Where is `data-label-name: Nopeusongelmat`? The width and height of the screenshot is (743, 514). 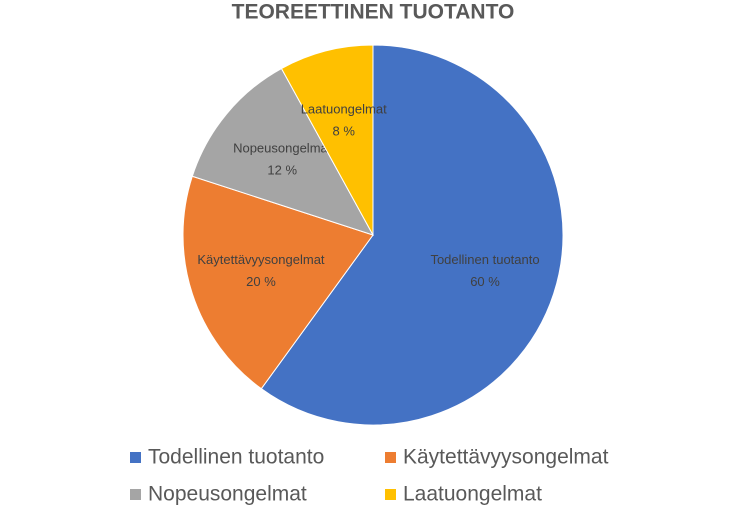 data-label-name: Nopeusongelmat is located at coordinates (282, 147).